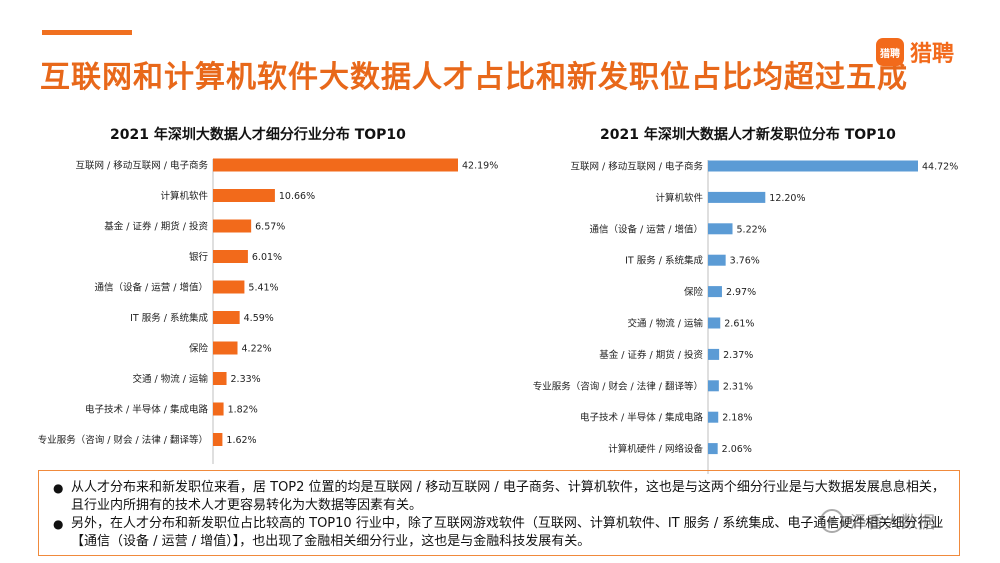 The width and height of the screenshot is (1000, 563). Describe the element at coordinates (787, 198) in the screenshot. I see `data-label: 12.20%` at that location.